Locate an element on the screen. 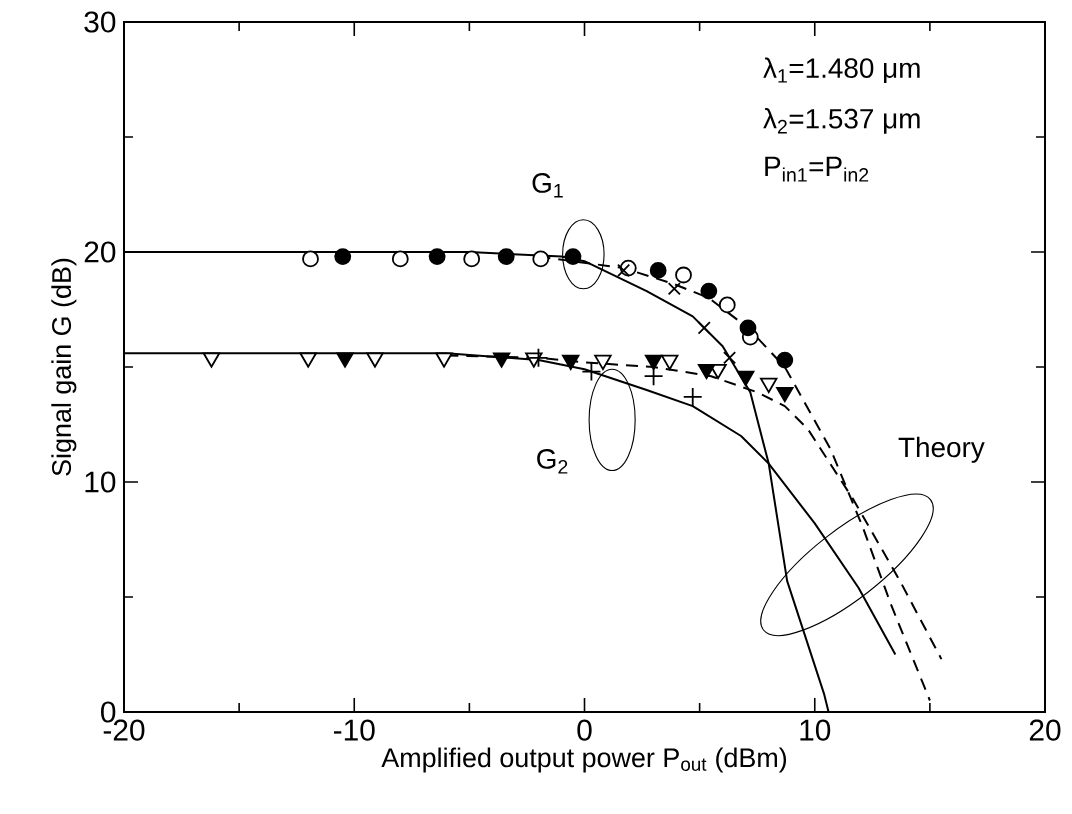 The width and height of the screenshot is (1072, 814). annotation: G$_{2}$ is located at coordinates (552, 461).